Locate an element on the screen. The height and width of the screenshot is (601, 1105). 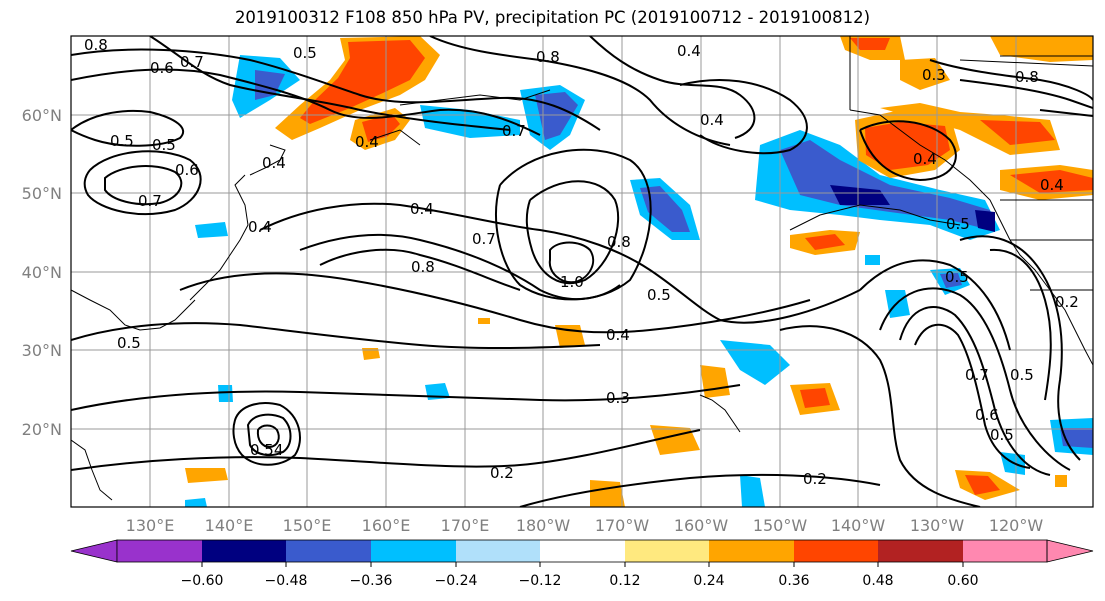
contour-label: 1.0 is located at coordinates (572, 282).